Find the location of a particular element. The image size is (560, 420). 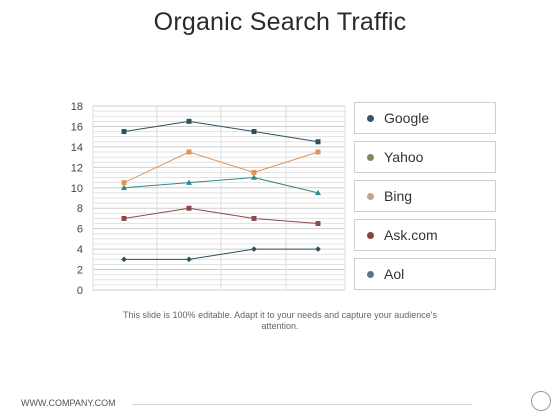

y-tick-label: 18 is located at coordinates (77, 107).